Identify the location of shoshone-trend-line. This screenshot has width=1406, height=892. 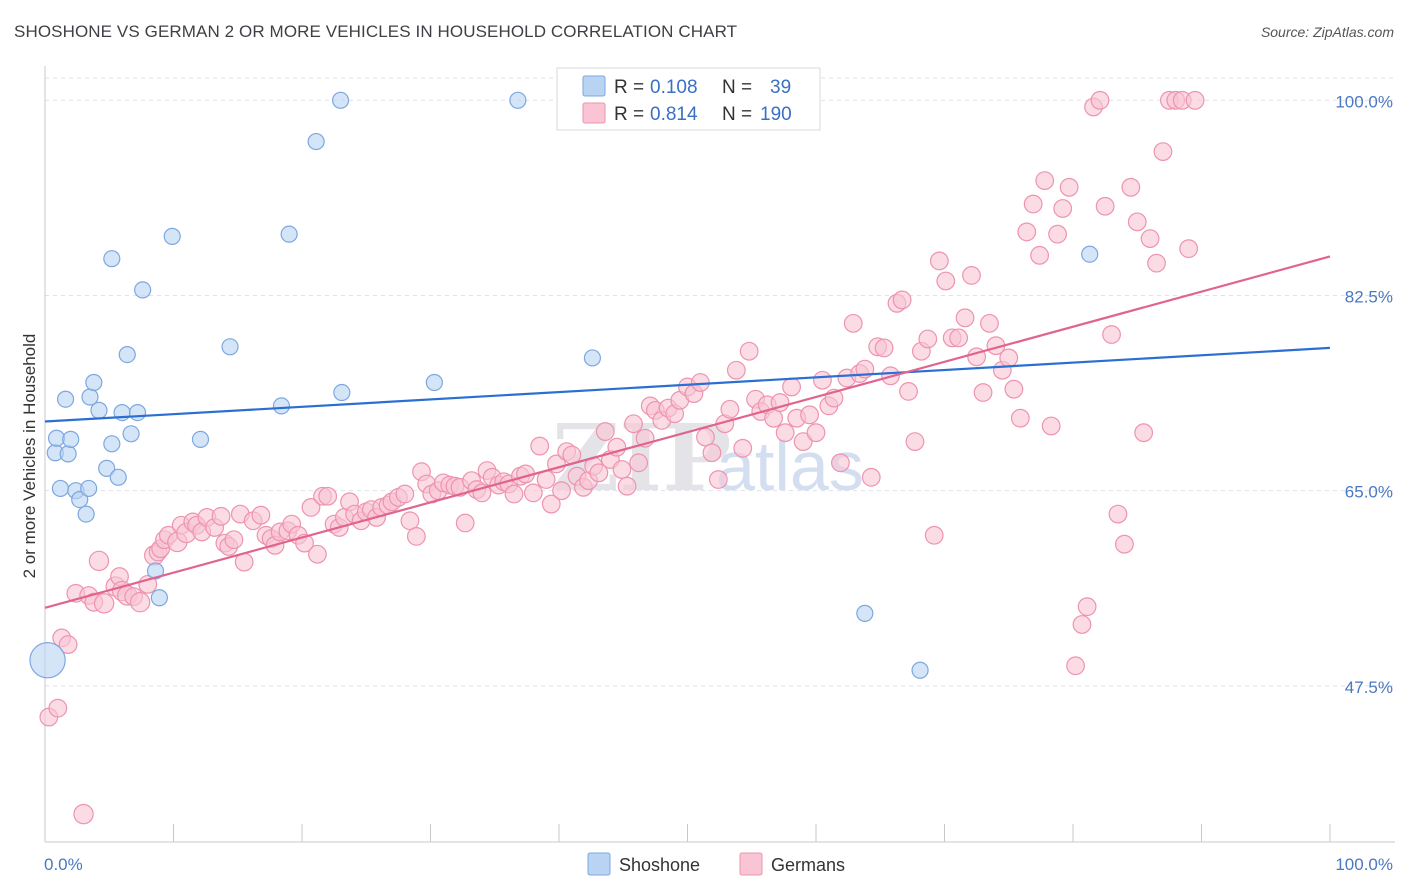
(687, 384).